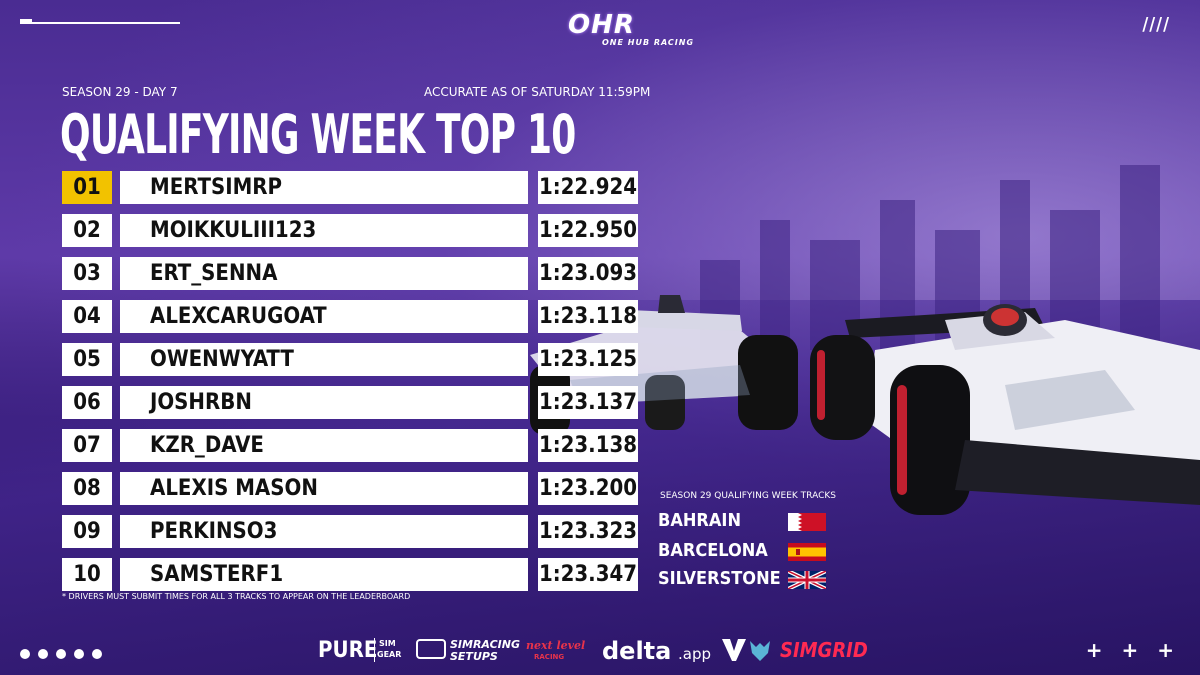  I want to click on bahrain-flag-icon, so click(807, 522).